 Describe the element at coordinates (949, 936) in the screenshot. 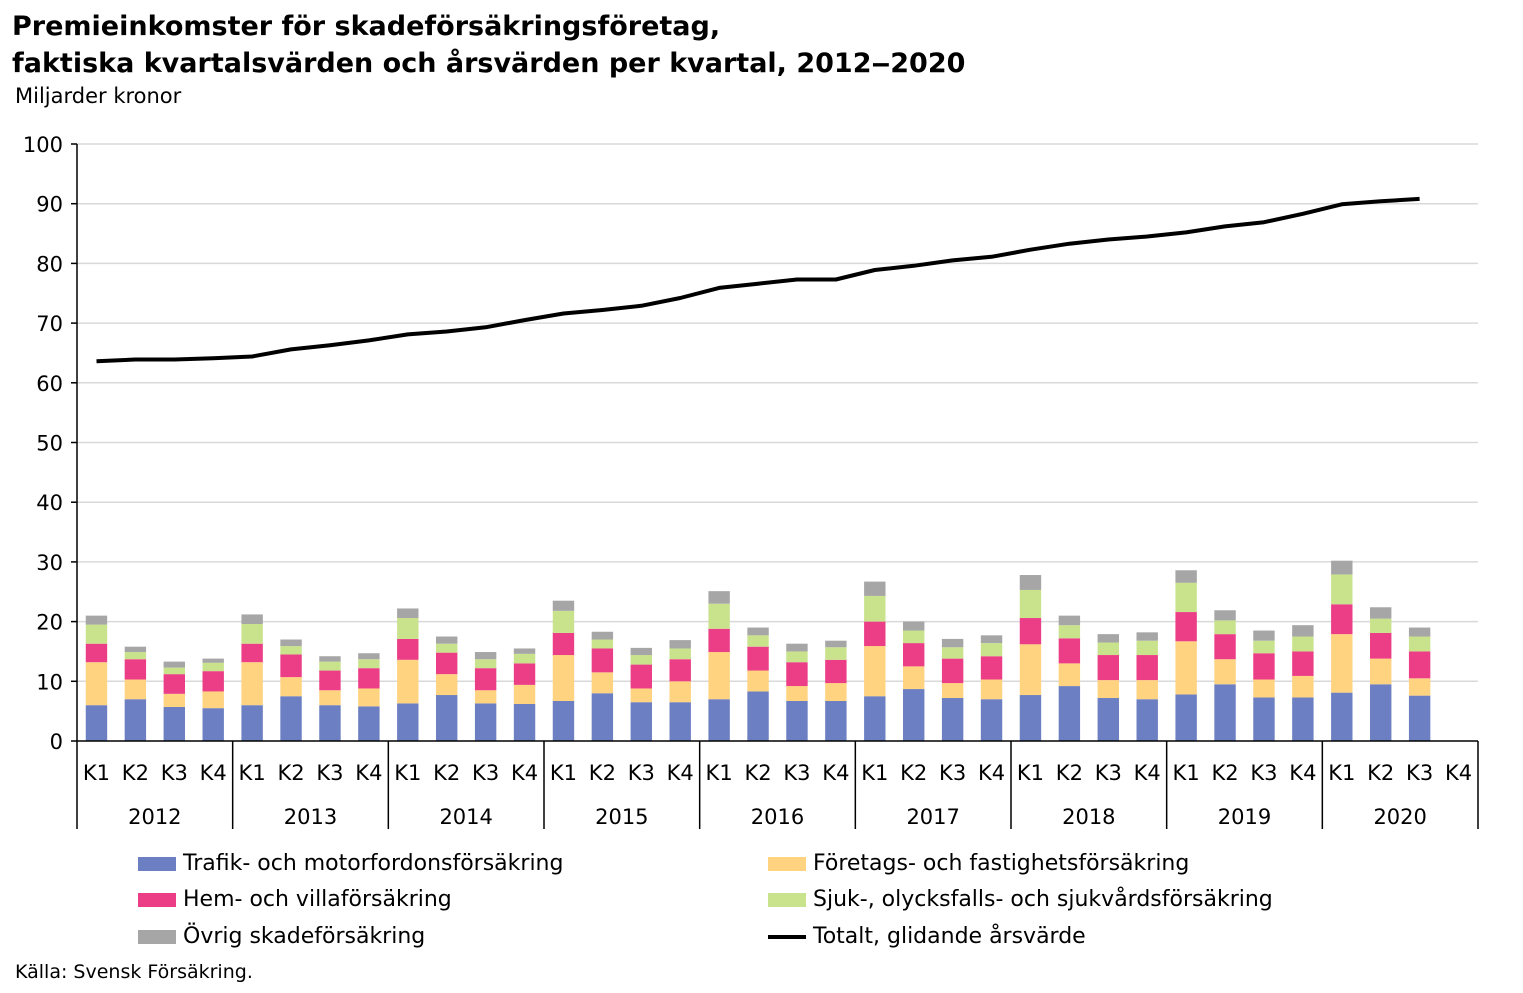

I see `legend-label-total: Totalt, glidande årsvärde` at that location.